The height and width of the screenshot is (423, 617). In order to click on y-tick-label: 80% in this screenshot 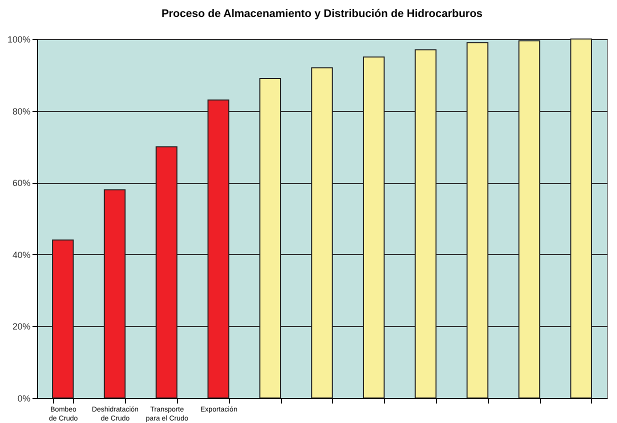, I will do `click(21, 111)`.